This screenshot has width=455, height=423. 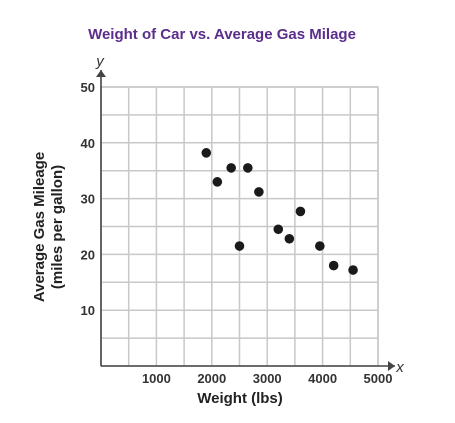 What do you see at coordinates (279, 211) in the screenshot?
I see `data-points` at bounding box center [279, 211].